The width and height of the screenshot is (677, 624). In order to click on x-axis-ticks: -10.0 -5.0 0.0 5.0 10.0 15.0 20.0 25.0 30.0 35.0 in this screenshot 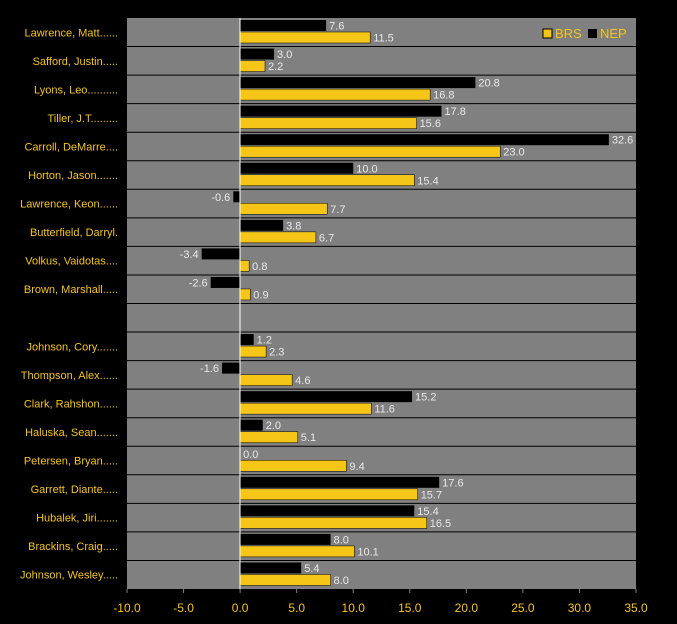, I will do `click(380, 602)`.